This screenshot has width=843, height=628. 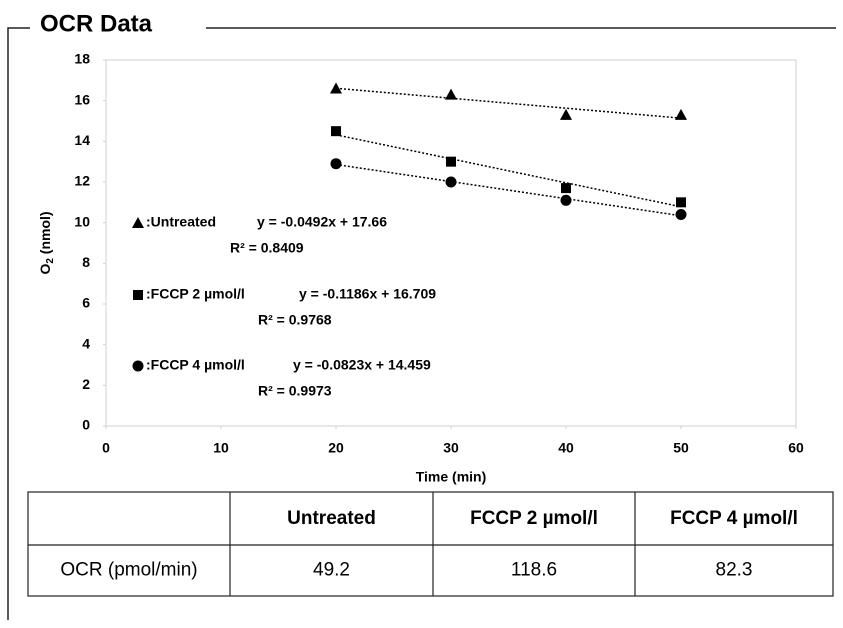 I want to click on y-tick-label: 18, so click(x=82, y=59).